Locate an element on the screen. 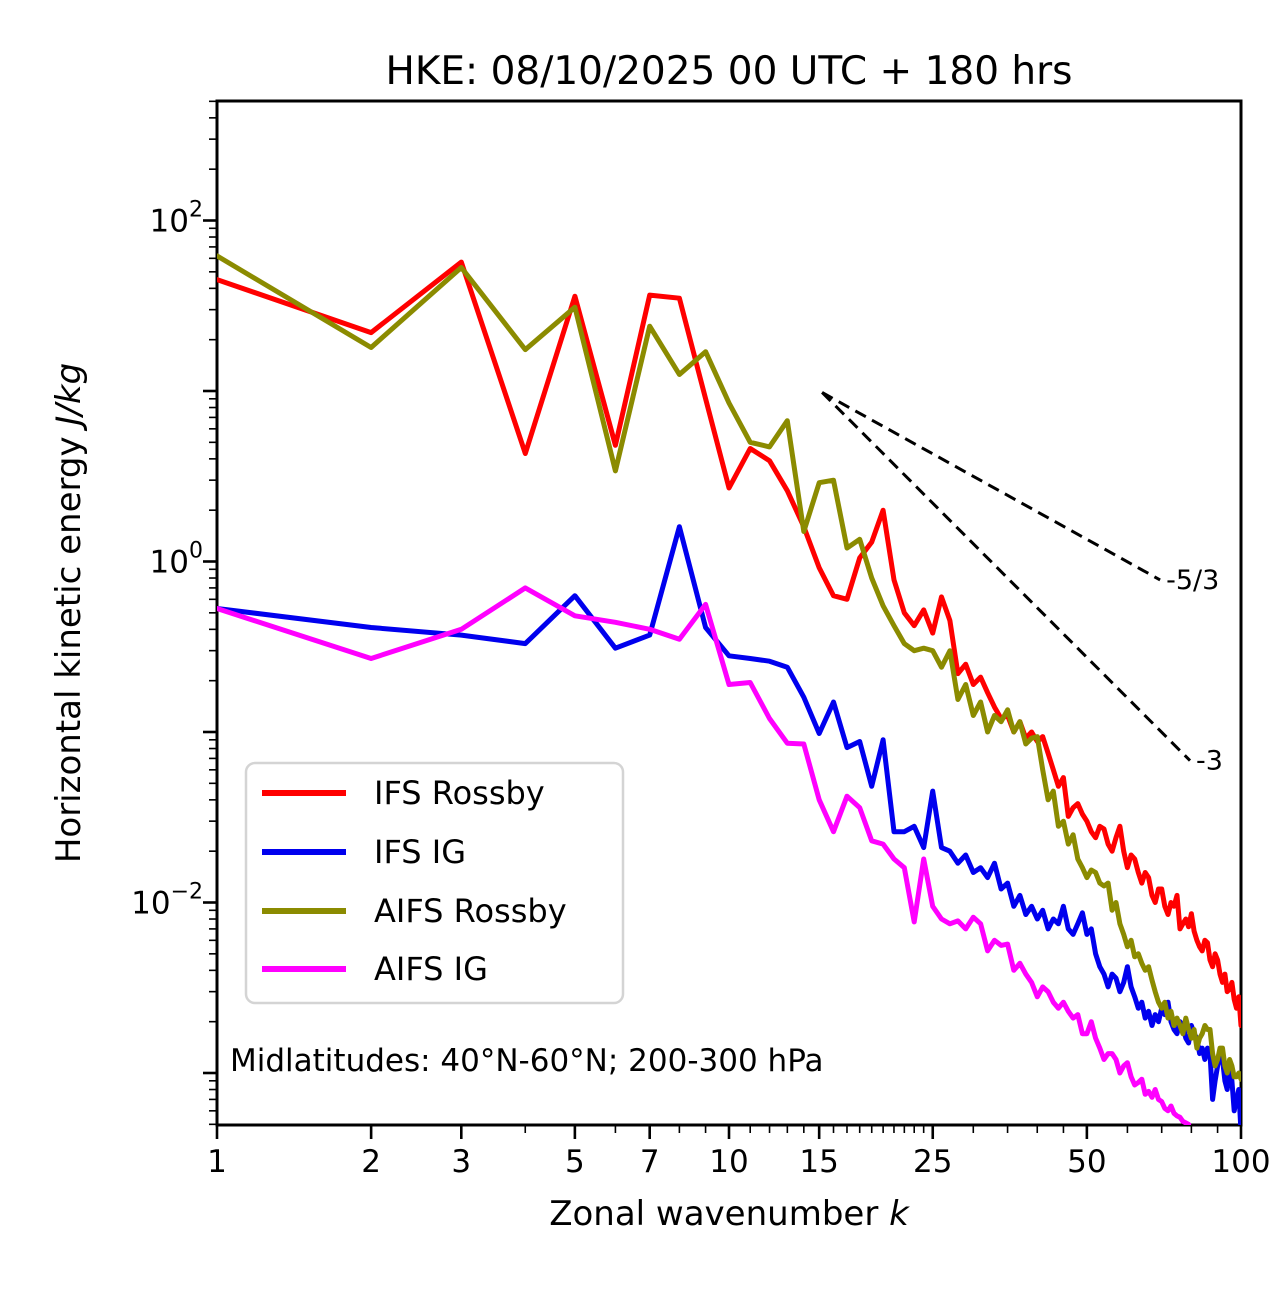 The image size is (1280, 1292). legend-box is located at coordinates (434, 883).